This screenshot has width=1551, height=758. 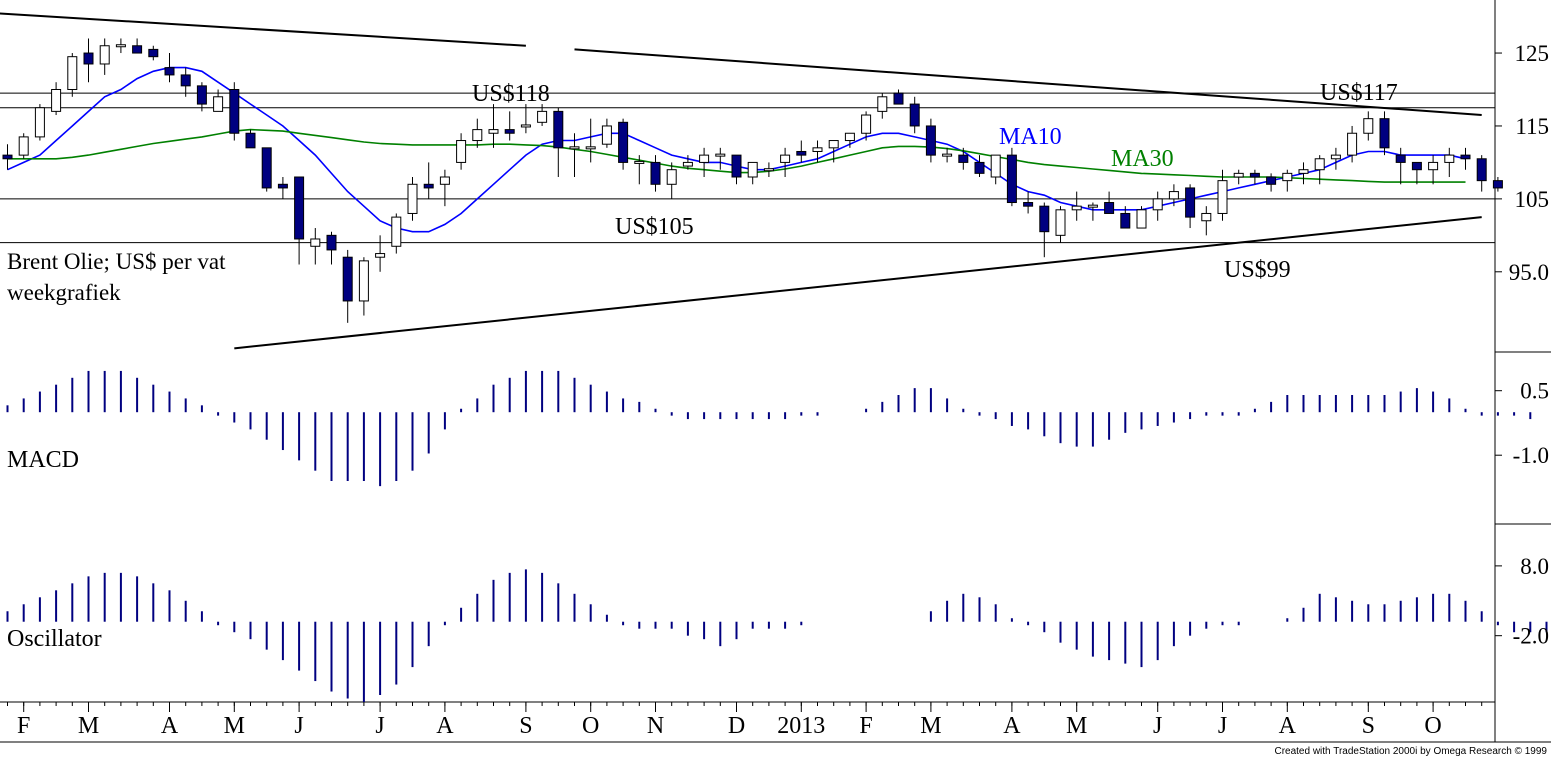 What do you see at coordinates (1529, 272) in the screenshot?
I see `y-tick-label: 95.0` at bounding box center [1529, 272].